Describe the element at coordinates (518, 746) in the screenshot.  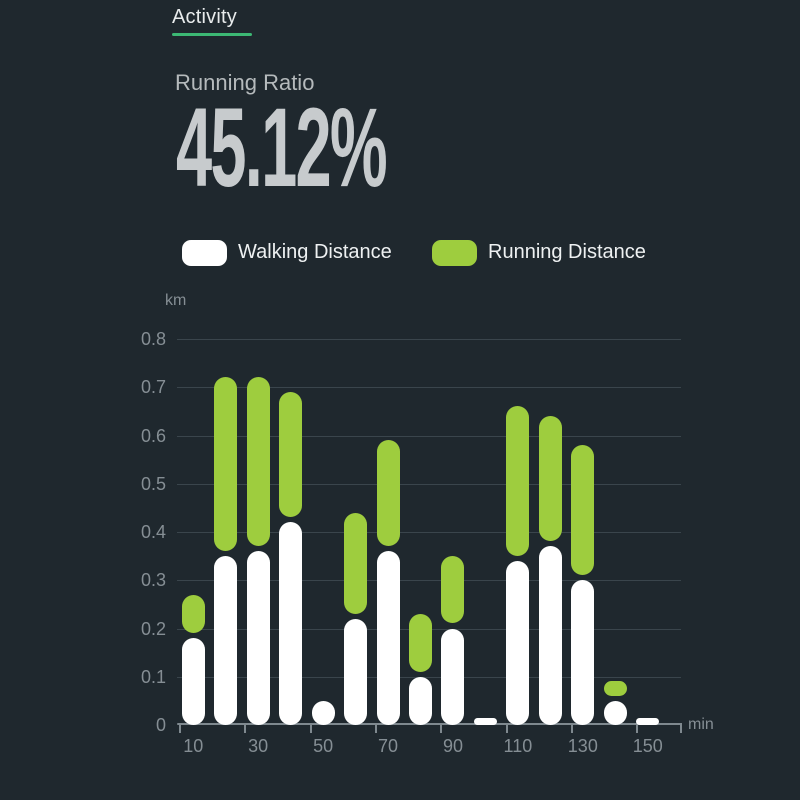
I see `x-axis-tick-label: 110` at that location.